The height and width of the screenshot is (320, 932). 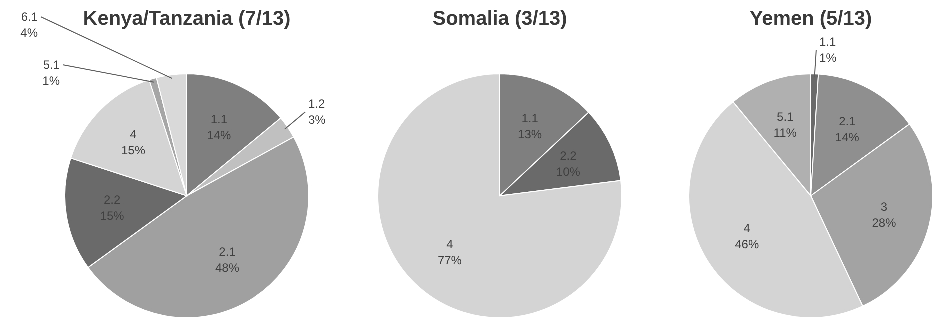 What do you see at coordinates (450, 261) in the screenshot?
I see `data-label: 77%` at bounding box center [450, 261].